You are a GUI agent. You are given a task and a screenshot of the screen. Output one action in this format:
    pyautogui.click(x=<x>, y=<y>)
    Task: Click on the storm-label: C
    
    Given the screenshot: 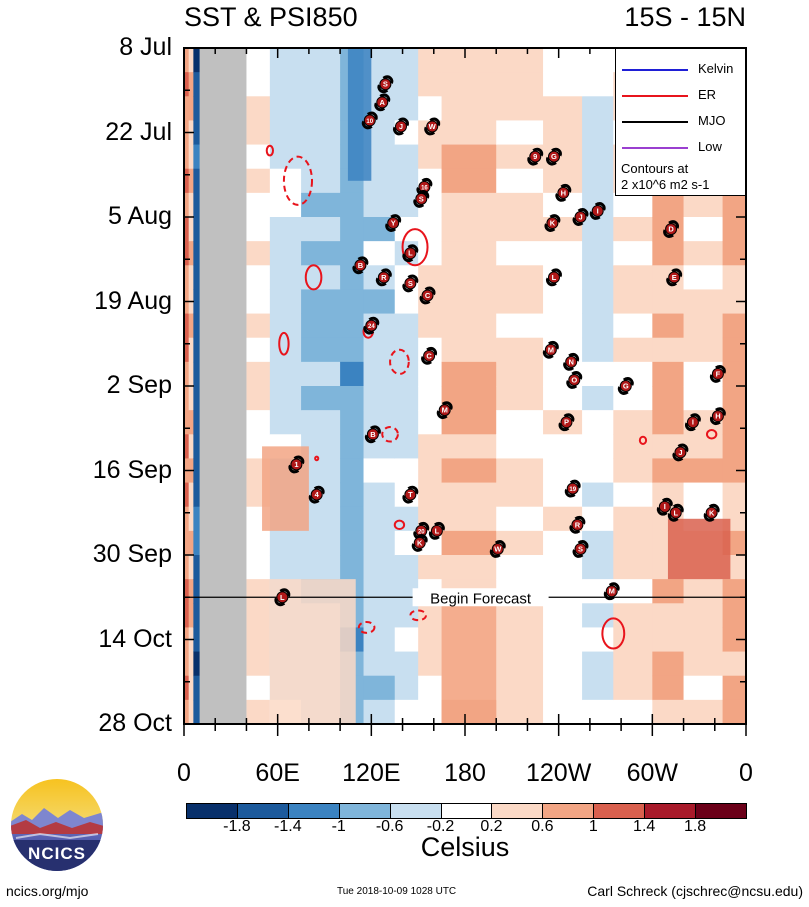 What is the action you would take?
    pyautogui.click(x=429, y=355)
    